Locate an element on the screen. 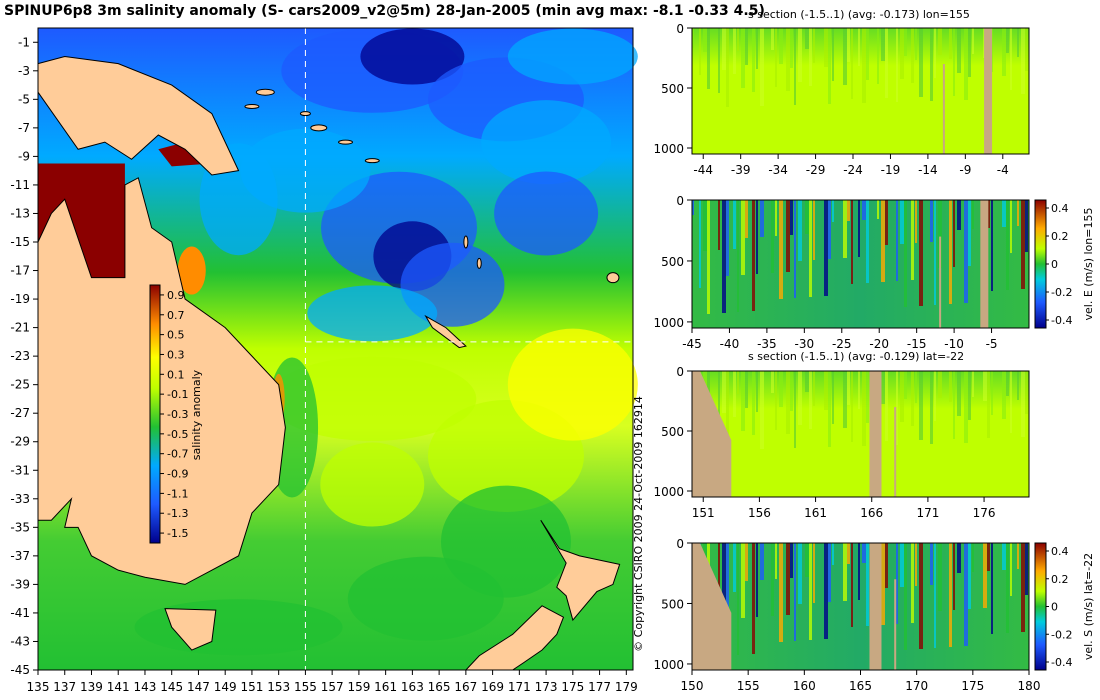  tasmania-land is located at coordinates (190, 629).